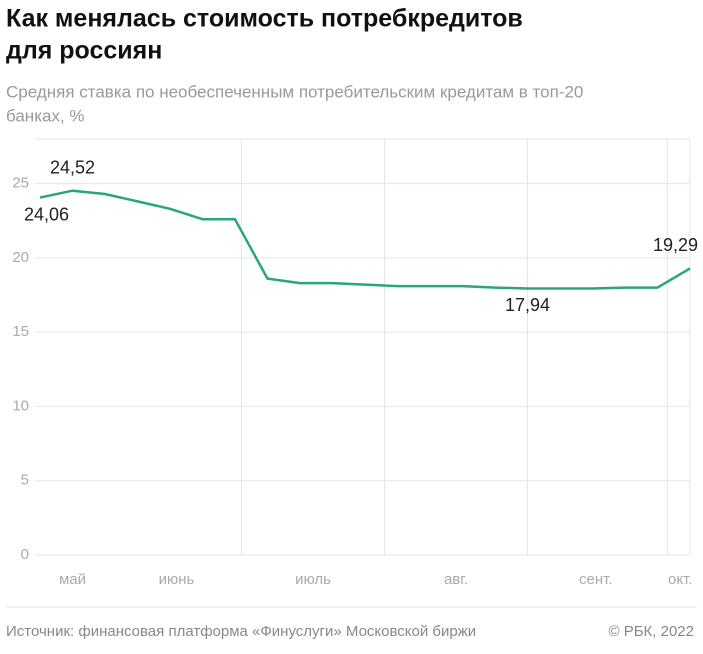  Describe the element at coordinates (72, 167) in the screenshot. I see `data-label: 24,52` at that location.